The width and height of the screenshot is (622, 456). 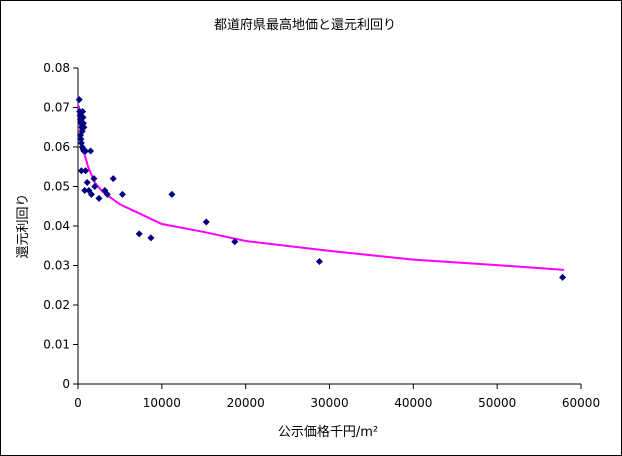 I want to click on x-ticks: 0 10000 20000 30000 40000 50000 60000, so click(x=337, y=397).